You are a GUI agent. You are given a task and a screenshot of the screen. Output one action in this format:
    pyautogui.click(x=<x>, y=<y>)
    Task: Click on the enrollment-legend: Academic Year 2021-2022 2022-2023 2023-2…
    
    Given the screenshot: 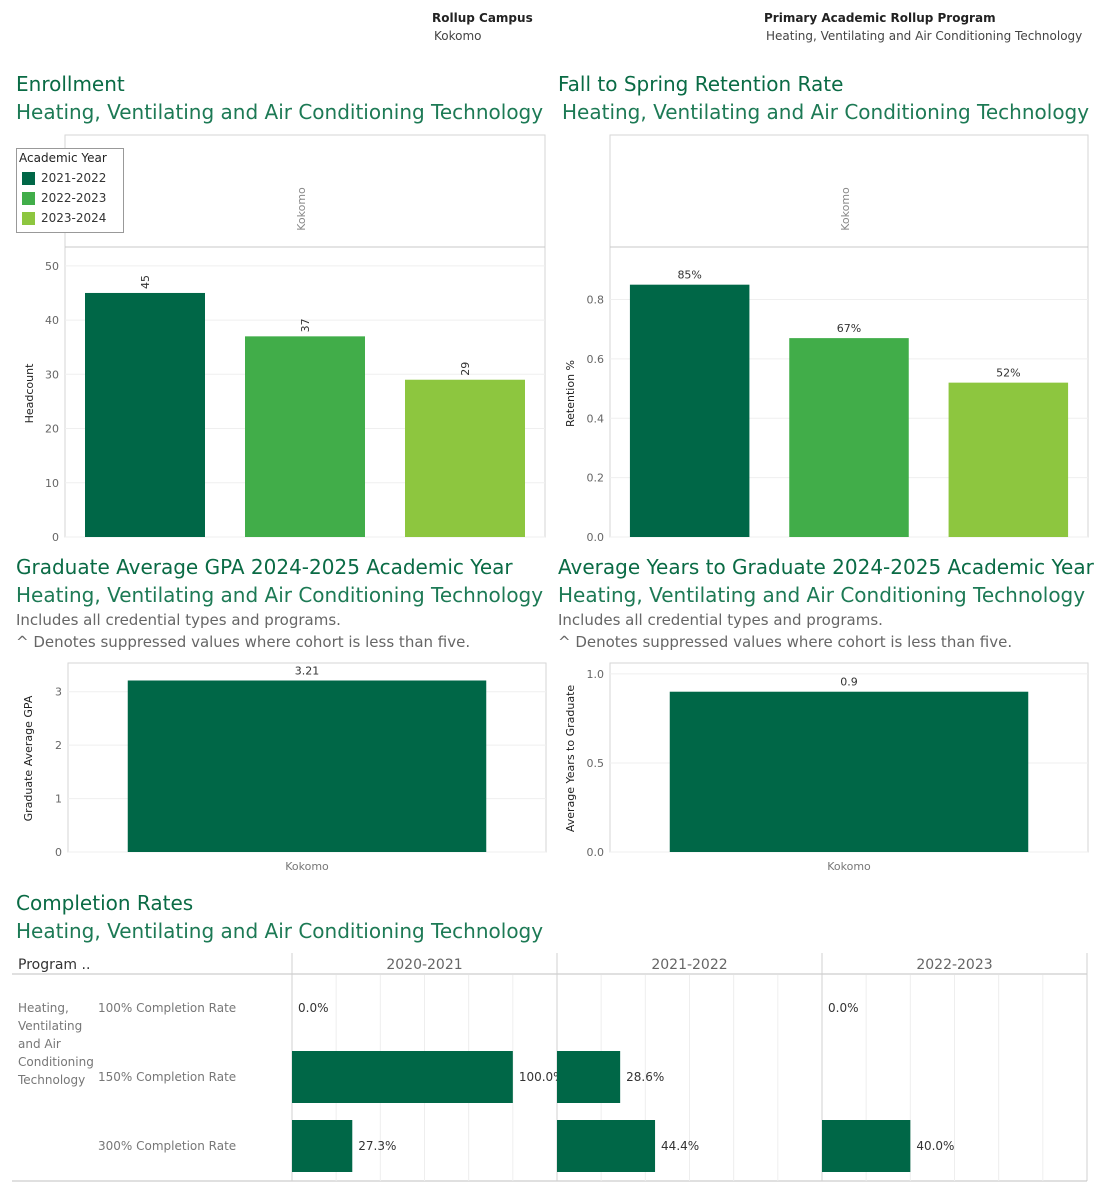 What is the action you would take?
    pyautogui.click(x=70, y=190)
    